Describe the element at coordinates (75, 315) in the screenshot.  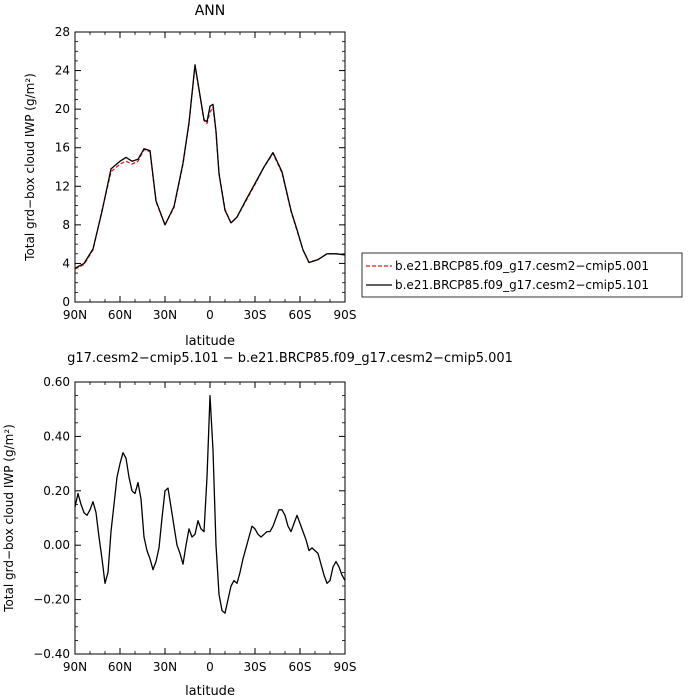
I see `top-x-tick-label: 90N` at that location.